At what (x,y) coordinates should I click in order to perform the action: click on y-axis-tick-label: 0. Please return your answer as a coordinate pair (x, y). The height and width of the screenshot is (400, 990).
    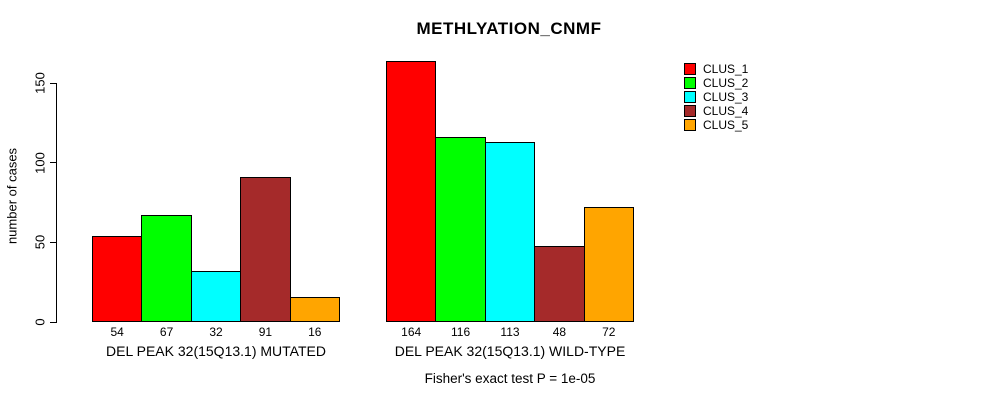
    Looking at the image, I should click on (40, 322).